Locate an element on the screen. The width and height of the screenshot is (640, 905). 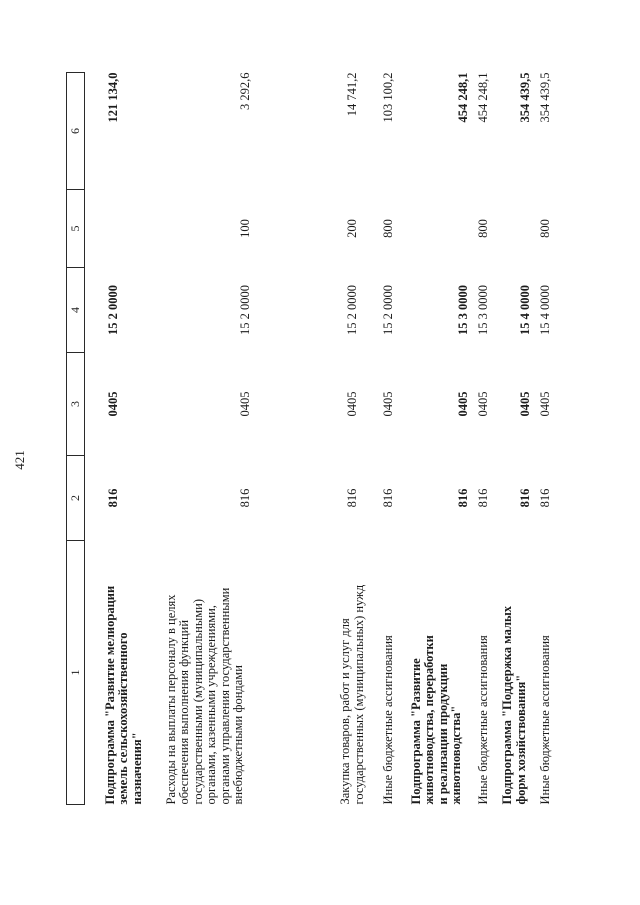
table-header: 1 2 3 4 5 6 is located at coordinates (75, 438).